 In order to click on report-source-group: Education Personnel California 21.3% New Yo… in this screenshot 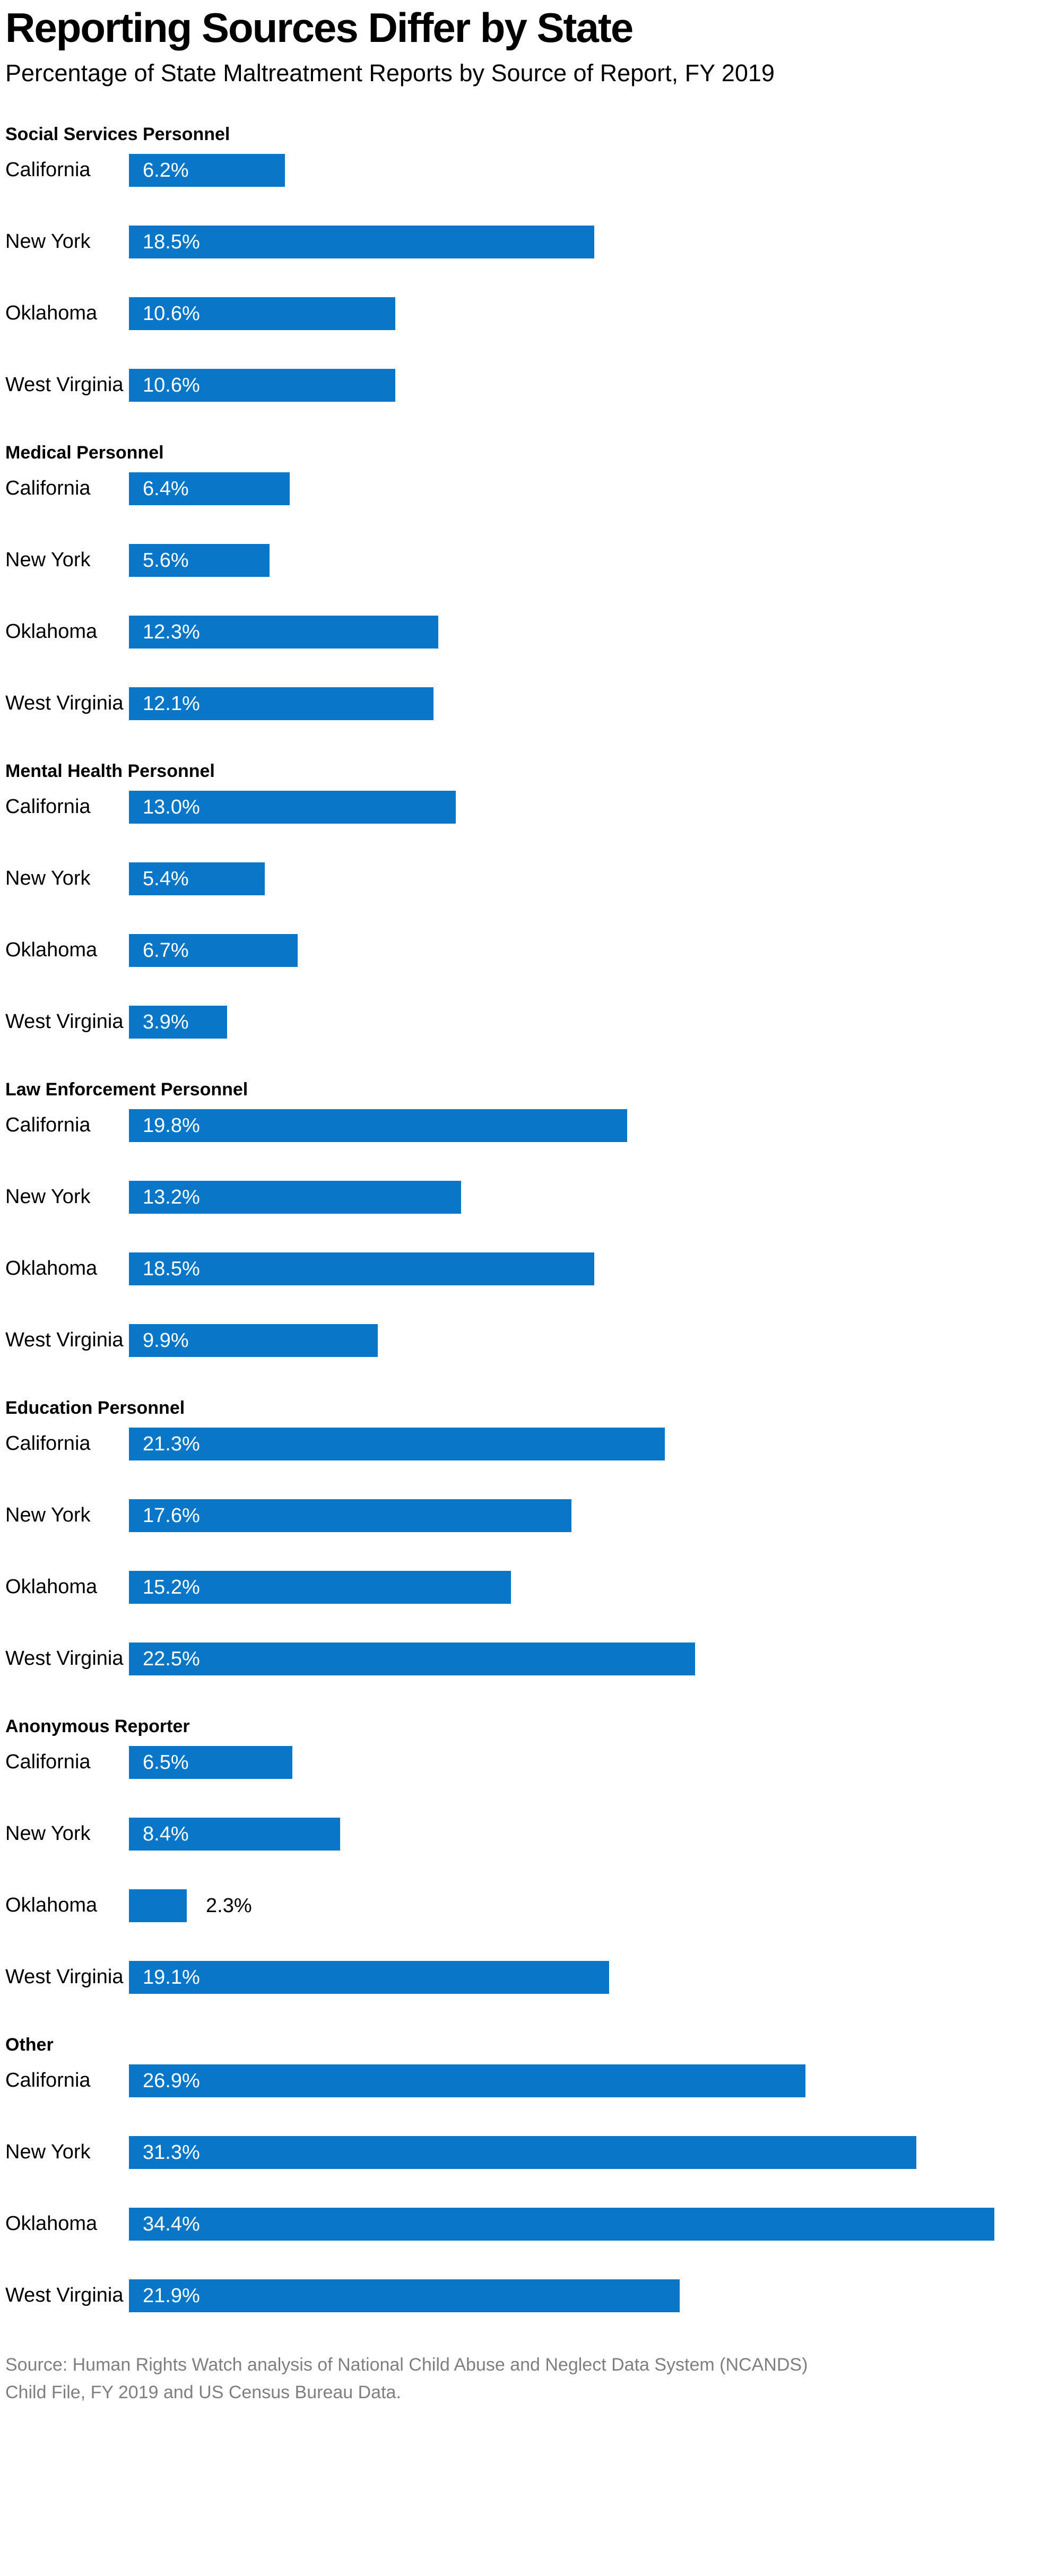, I will do `click(531, 1536)`.